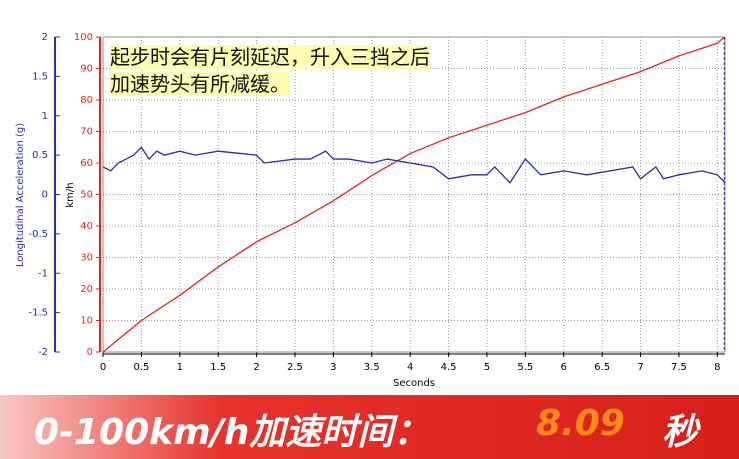 The width and height of the screenshot is (739, 459). I want to click on y-axis-label: Longitudinal Acceleration (g), so click(20, 195).